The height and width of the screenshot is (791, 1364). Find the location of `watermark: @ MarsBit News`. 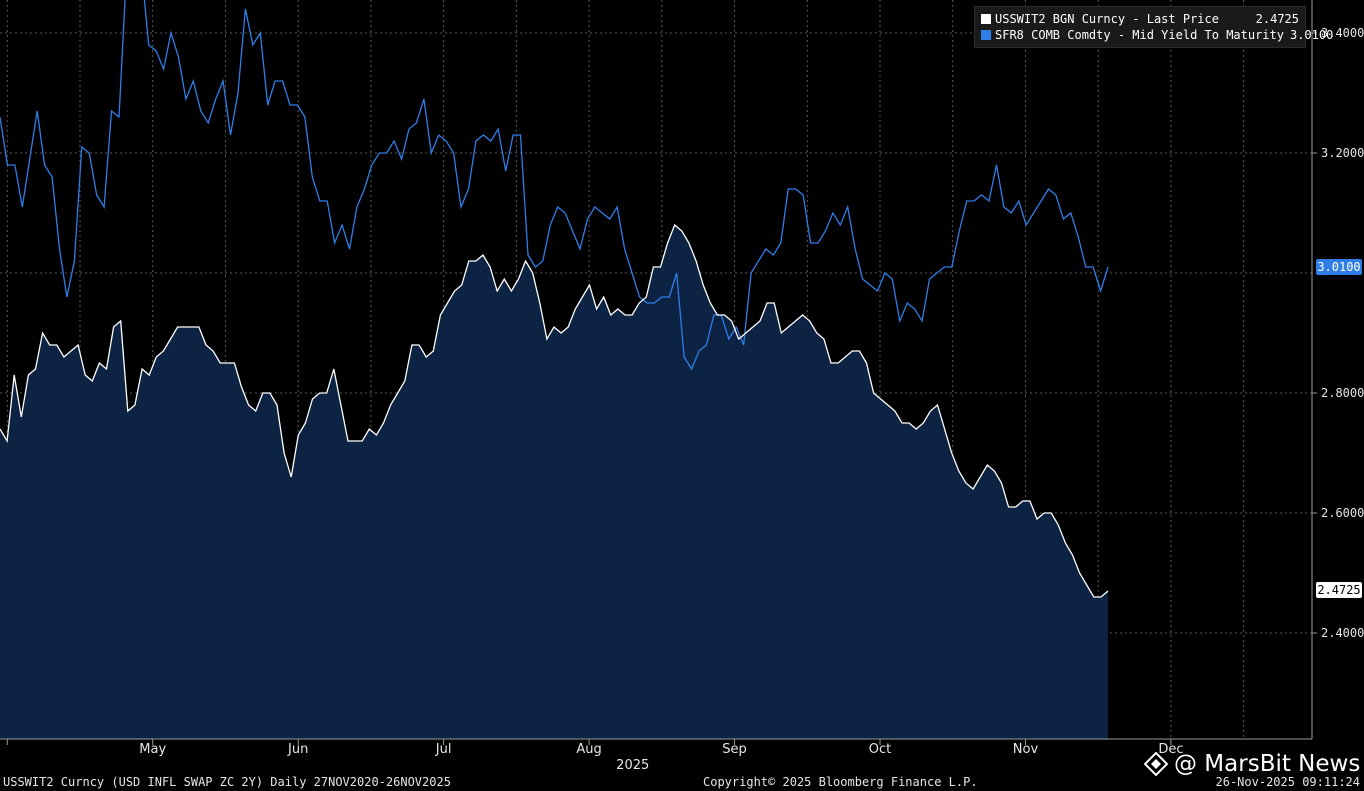

watermark: @ MarsBit News is located at coordinates (1252, 764).